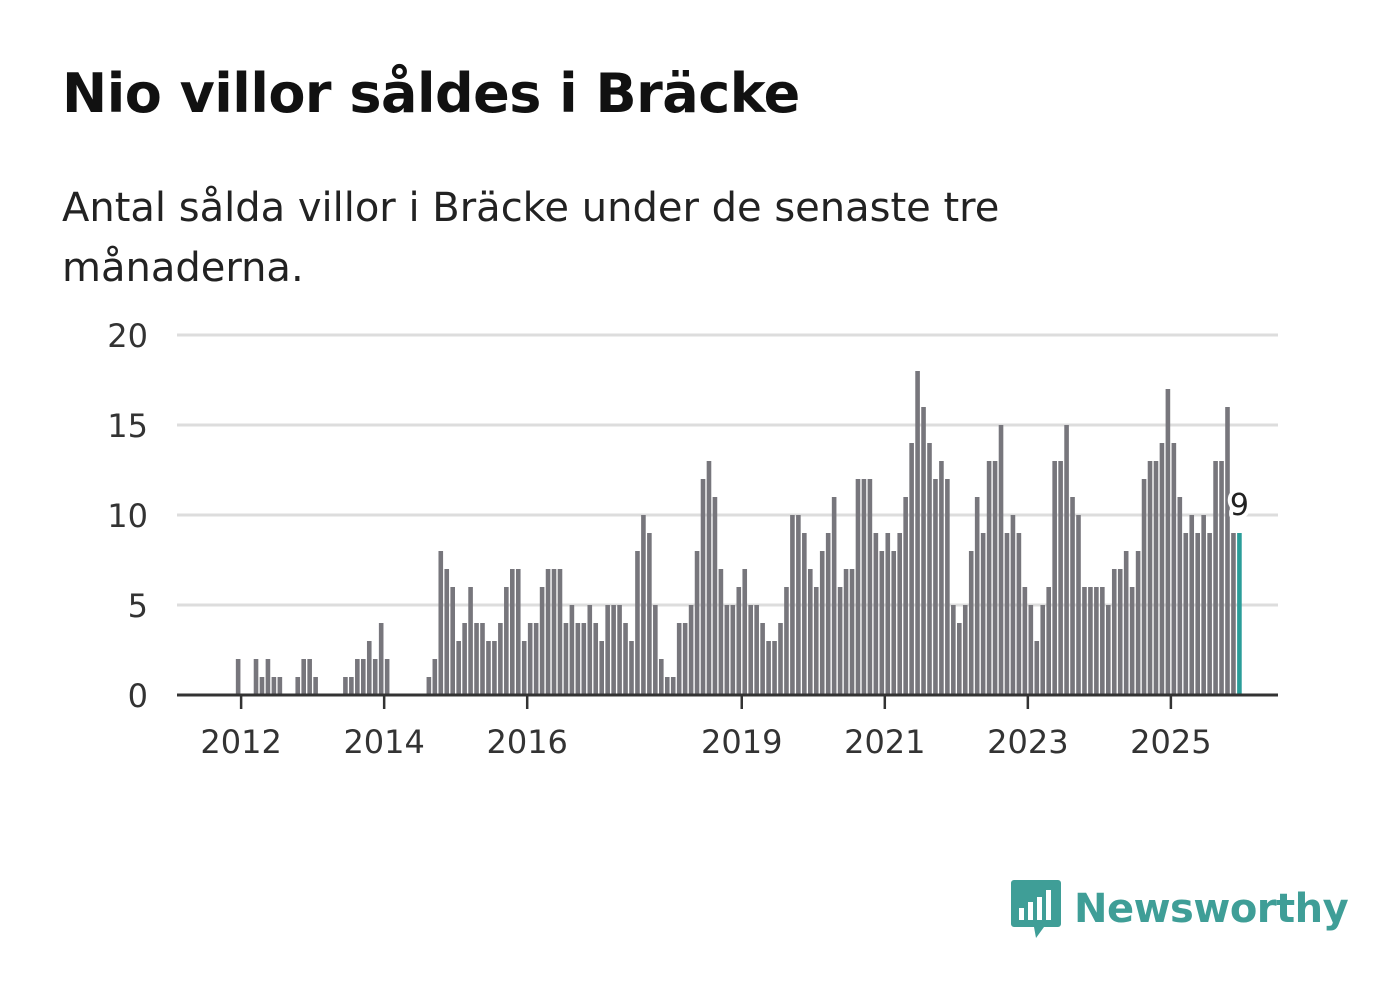 Image resolution: width=1382 pixels, height=999 pixels. What do you see at coordinates (431, 93) in the screenshot?
I see `chart-title: Nio villor såldes i Bräcke` at bounding box center [431, 93].